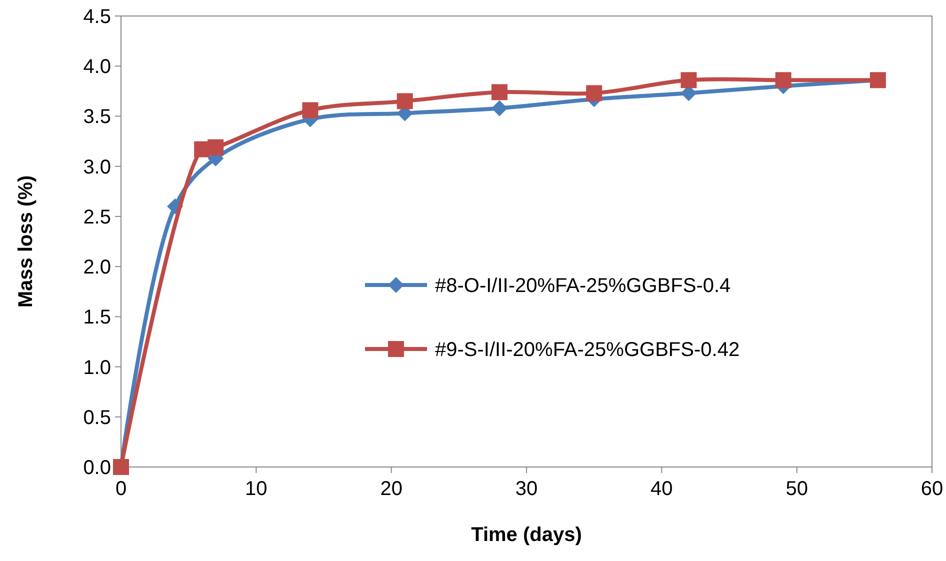 Image resolution: width=946 pixels, height=561 pixels. Describe the element at coordinates (97, 67) in the screenshot. I see `y-tick-label: 4.0` at that location.